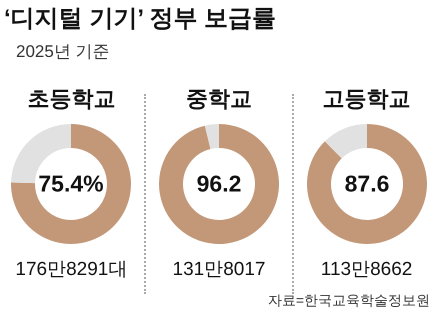  Describe the element at coordinates (219, 183) in the screenshot. I see `data-label: 96.2` at that location.